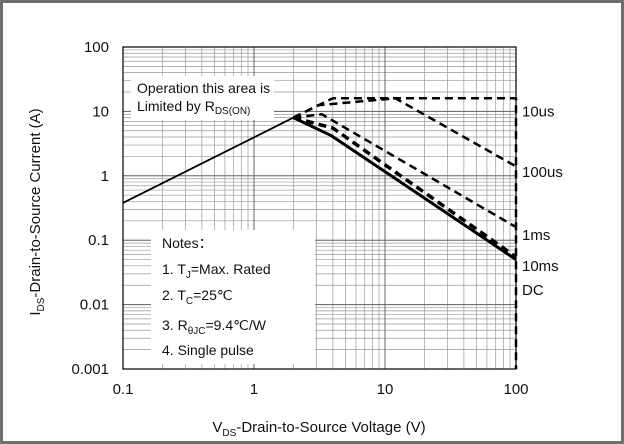 This screenshot has width=624, height=444. I want to click on series-line-dc, so click(404, 188).